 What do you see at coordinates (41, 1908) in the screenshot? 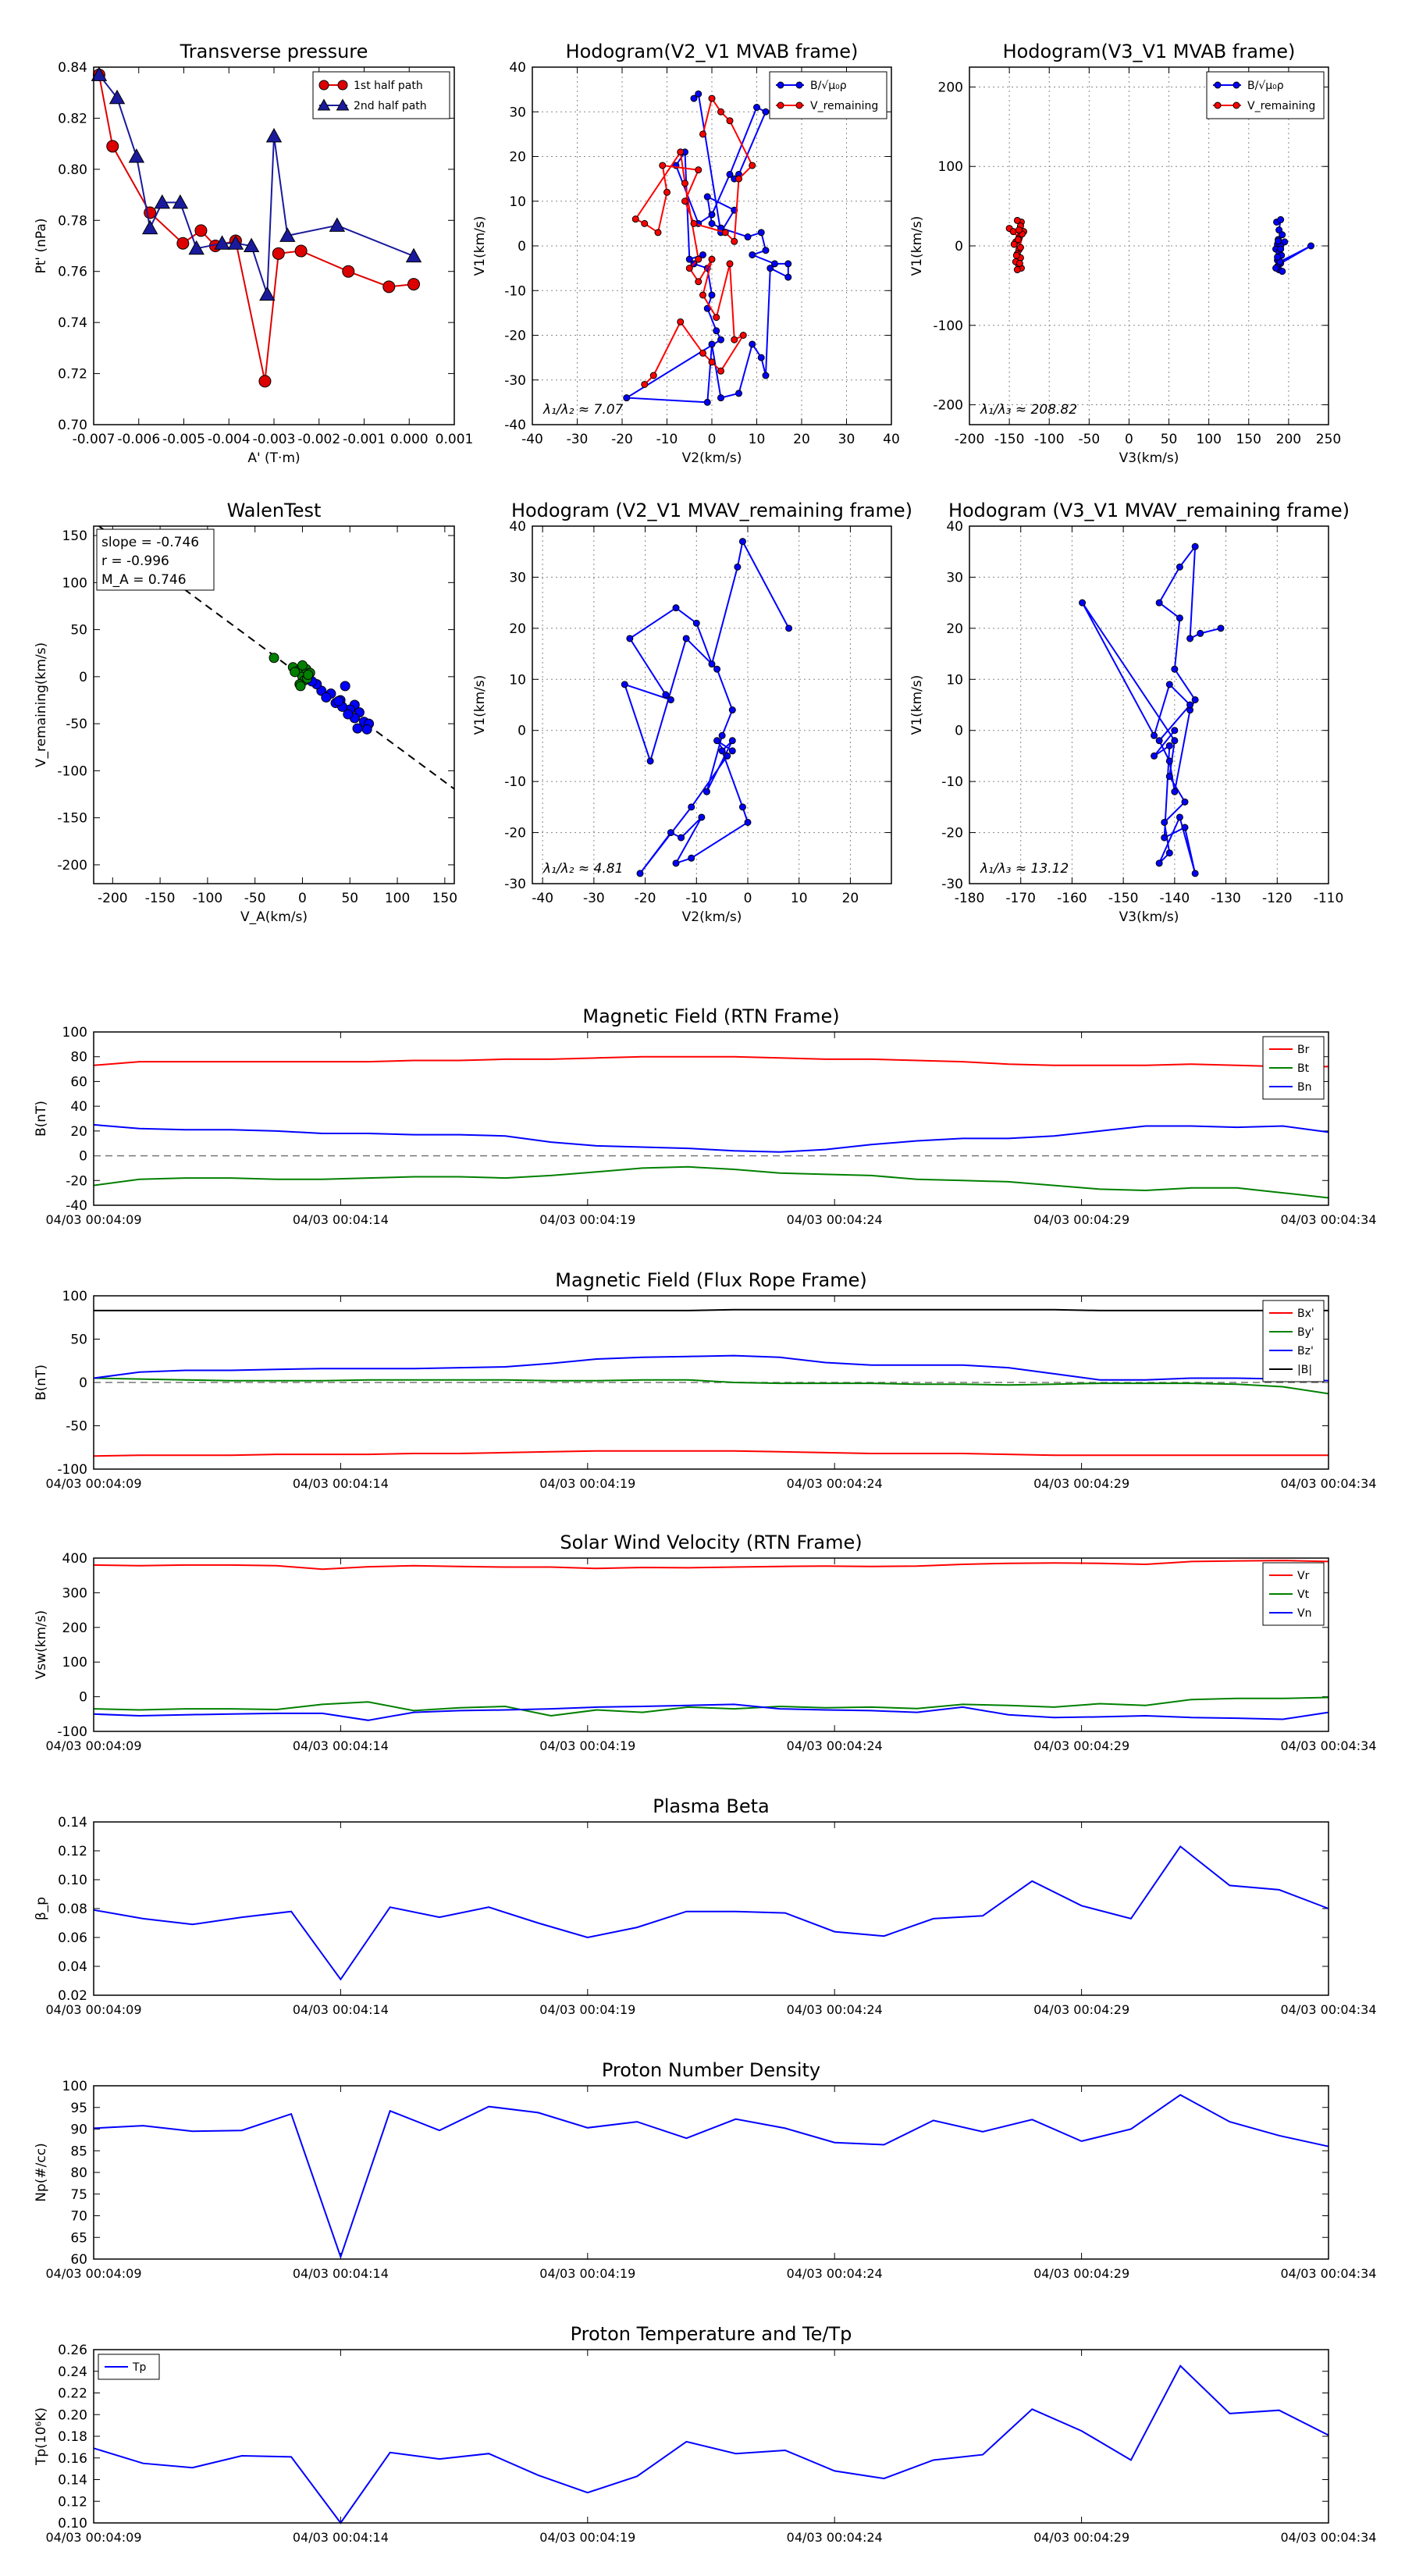
I see `y-axis-label: β_p` at bounding box center [41, 1908].